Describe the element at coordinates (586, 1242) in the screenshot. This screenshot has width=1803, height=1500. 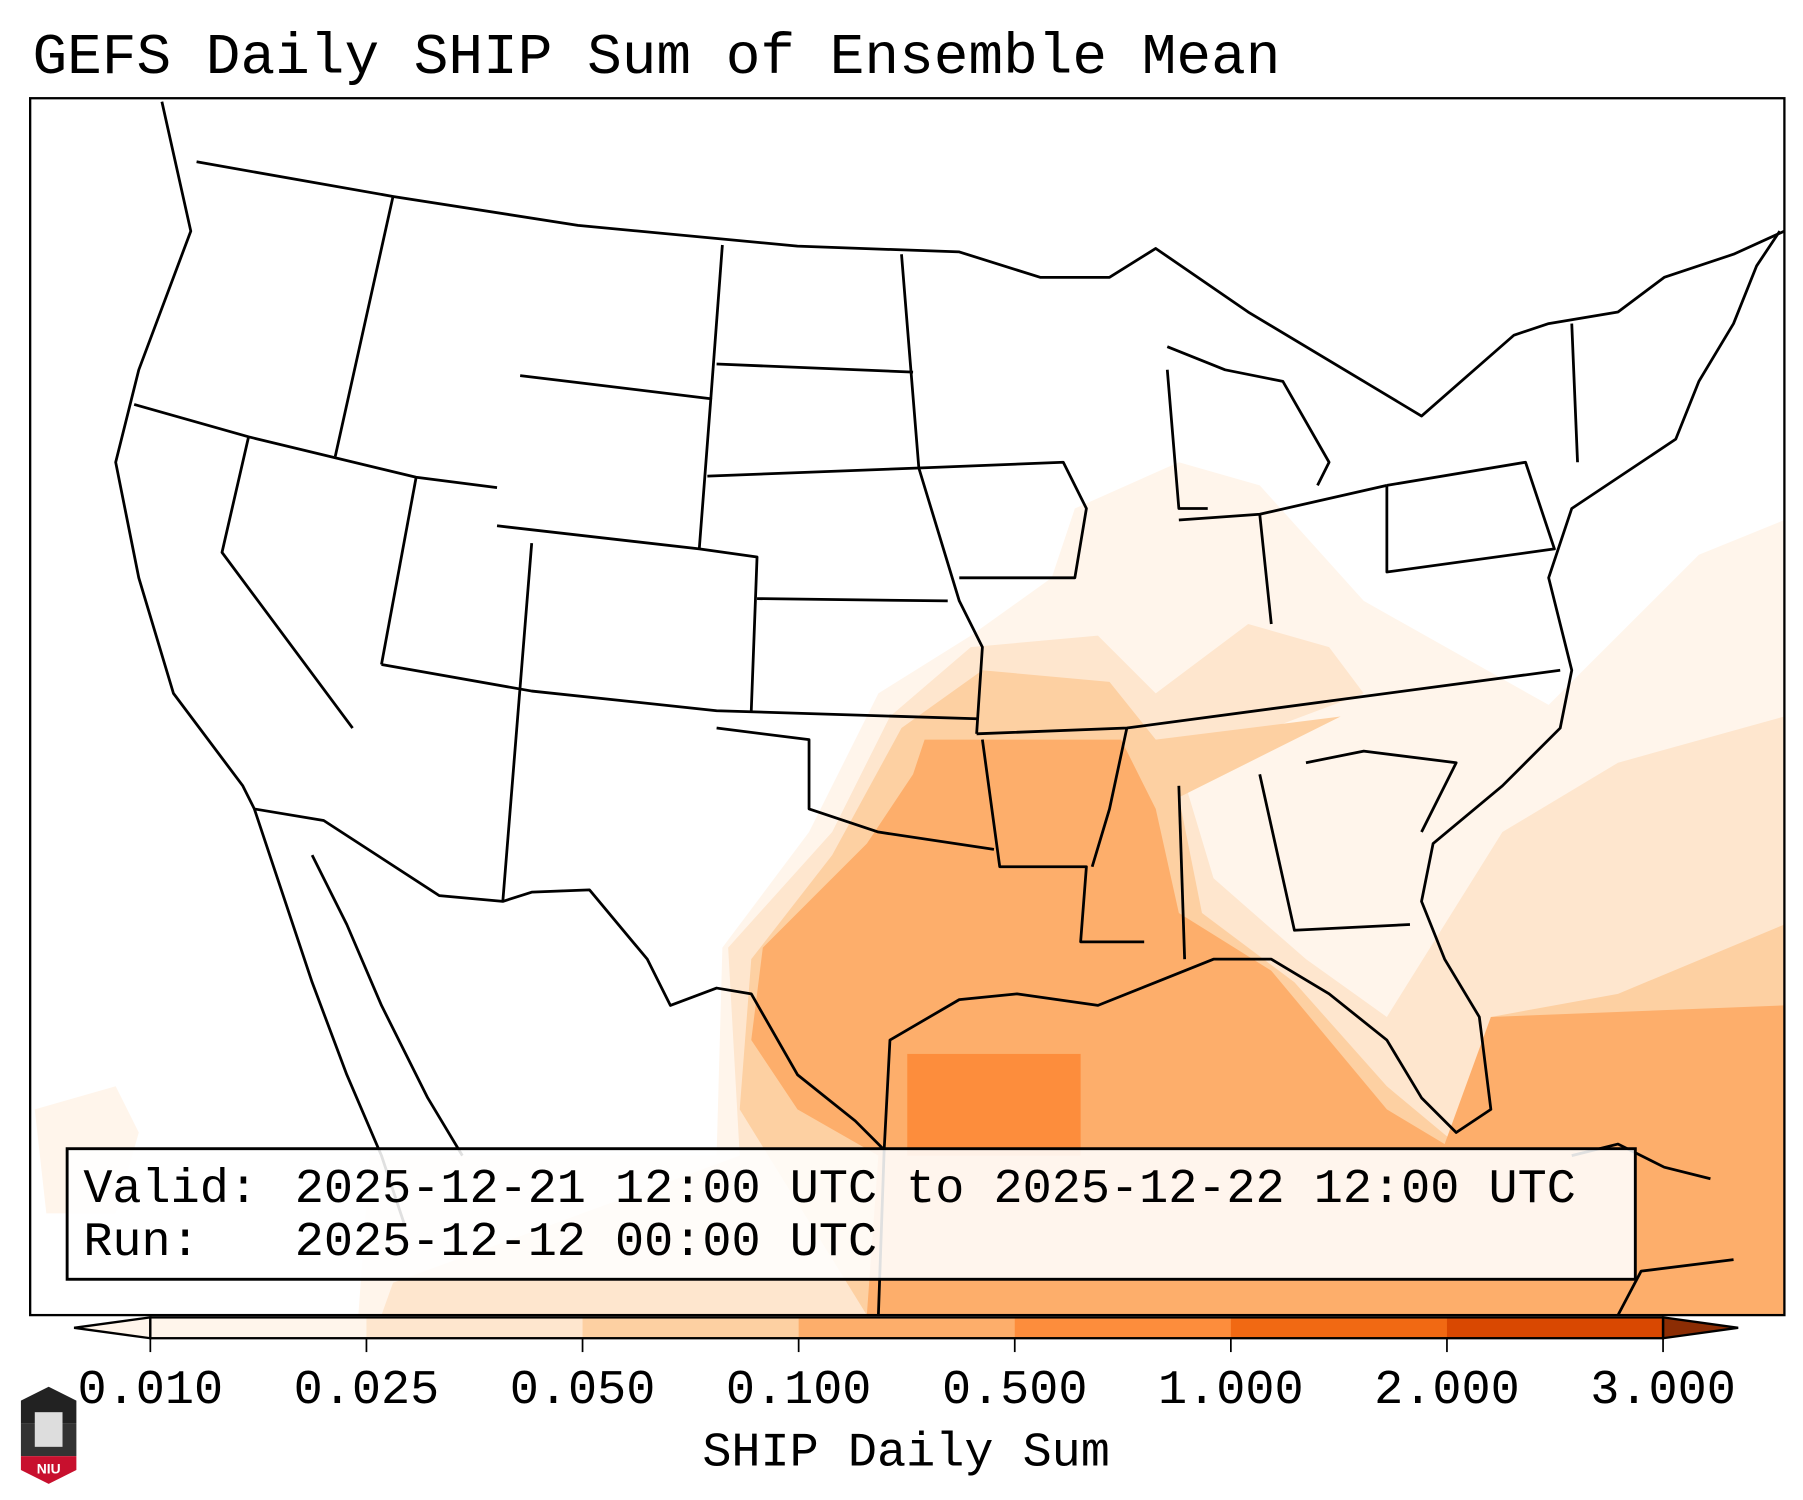
I see `run-value: 2025-12-12 00:00 UTC` at that location.